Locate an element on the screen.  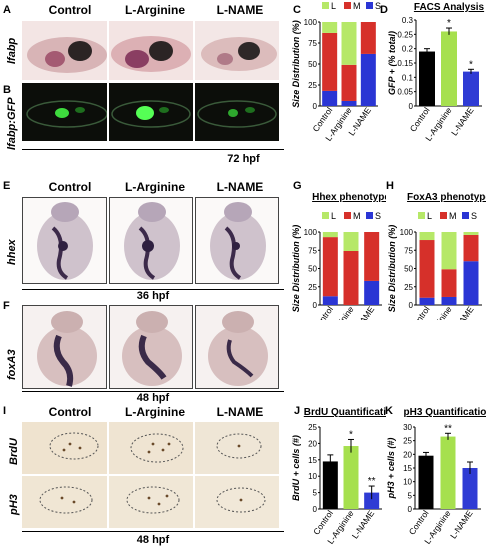
chart-k-y-tick-label: 10 is located at coordinates (407, 482).